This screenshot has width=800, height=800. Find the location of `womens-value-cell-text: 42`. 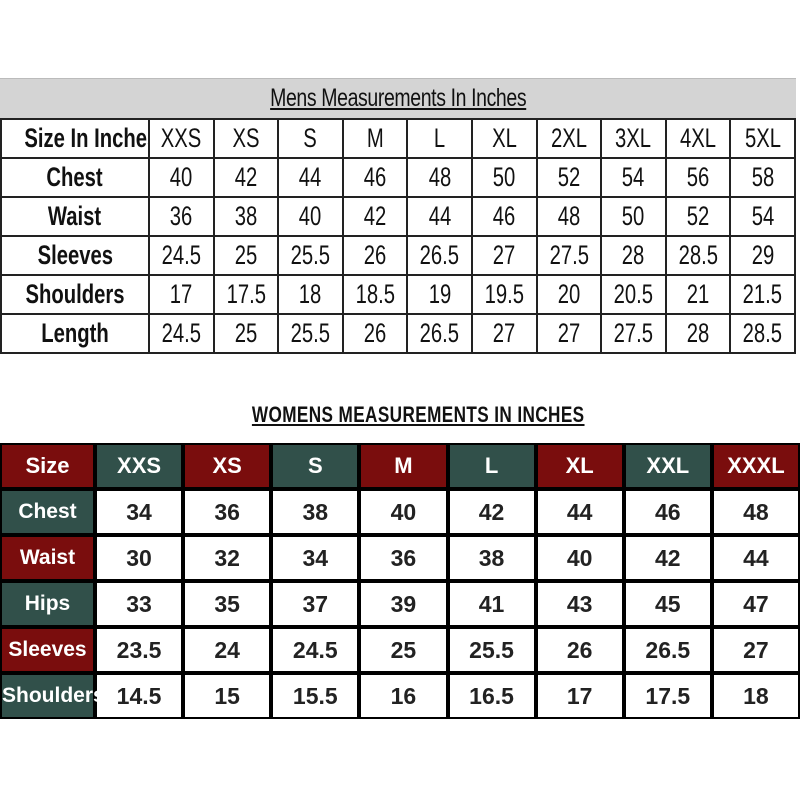

womens-value-cell-text: 42 is located at coordinates (491, 511).